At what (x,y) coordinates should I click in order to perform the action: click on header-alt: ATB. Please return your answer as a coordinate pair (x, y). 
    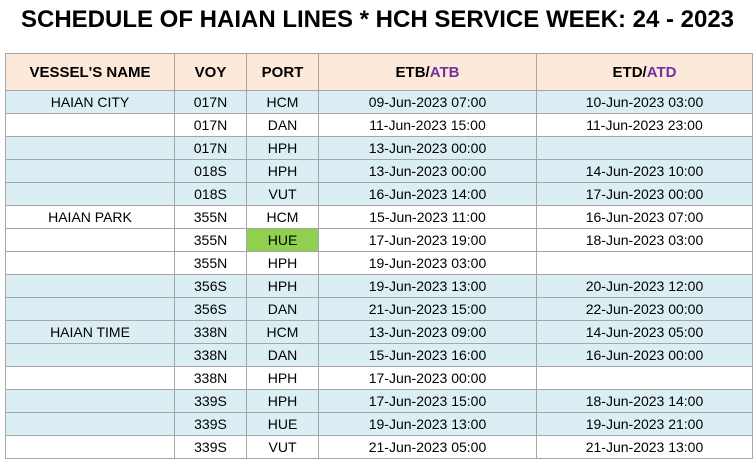
    Looking at the image, I should click on (444, 72).